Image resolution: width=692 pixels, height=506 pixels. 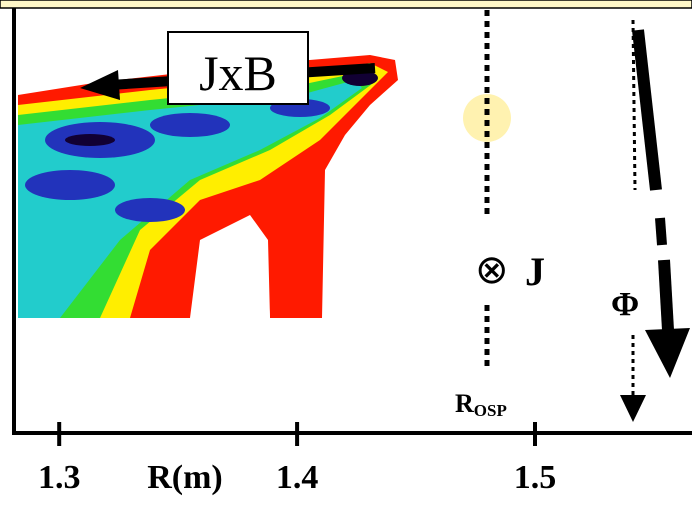 I want to click on current-label: J, so click(x=535, y=271).